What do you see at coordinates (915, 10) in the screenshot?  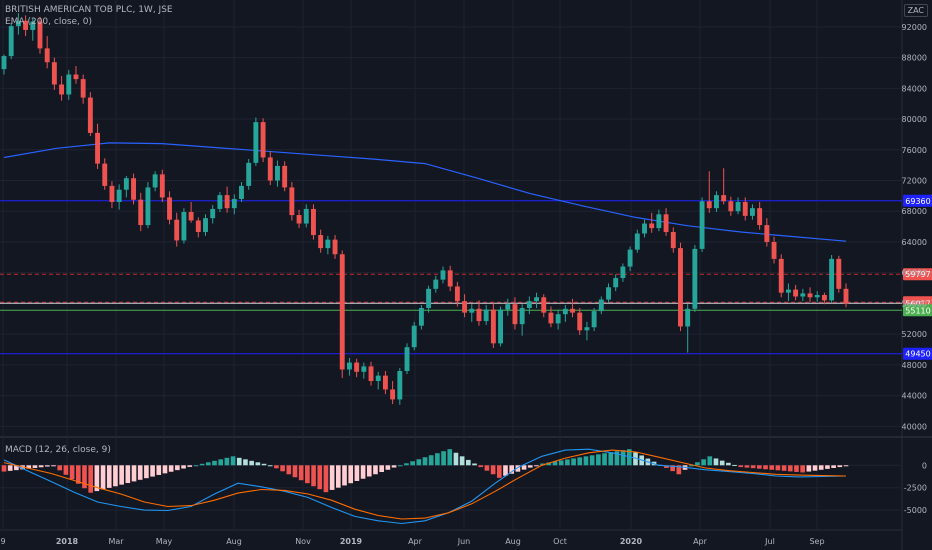 I see `currency-badge: ZAC` at bounding box center [915, 10].